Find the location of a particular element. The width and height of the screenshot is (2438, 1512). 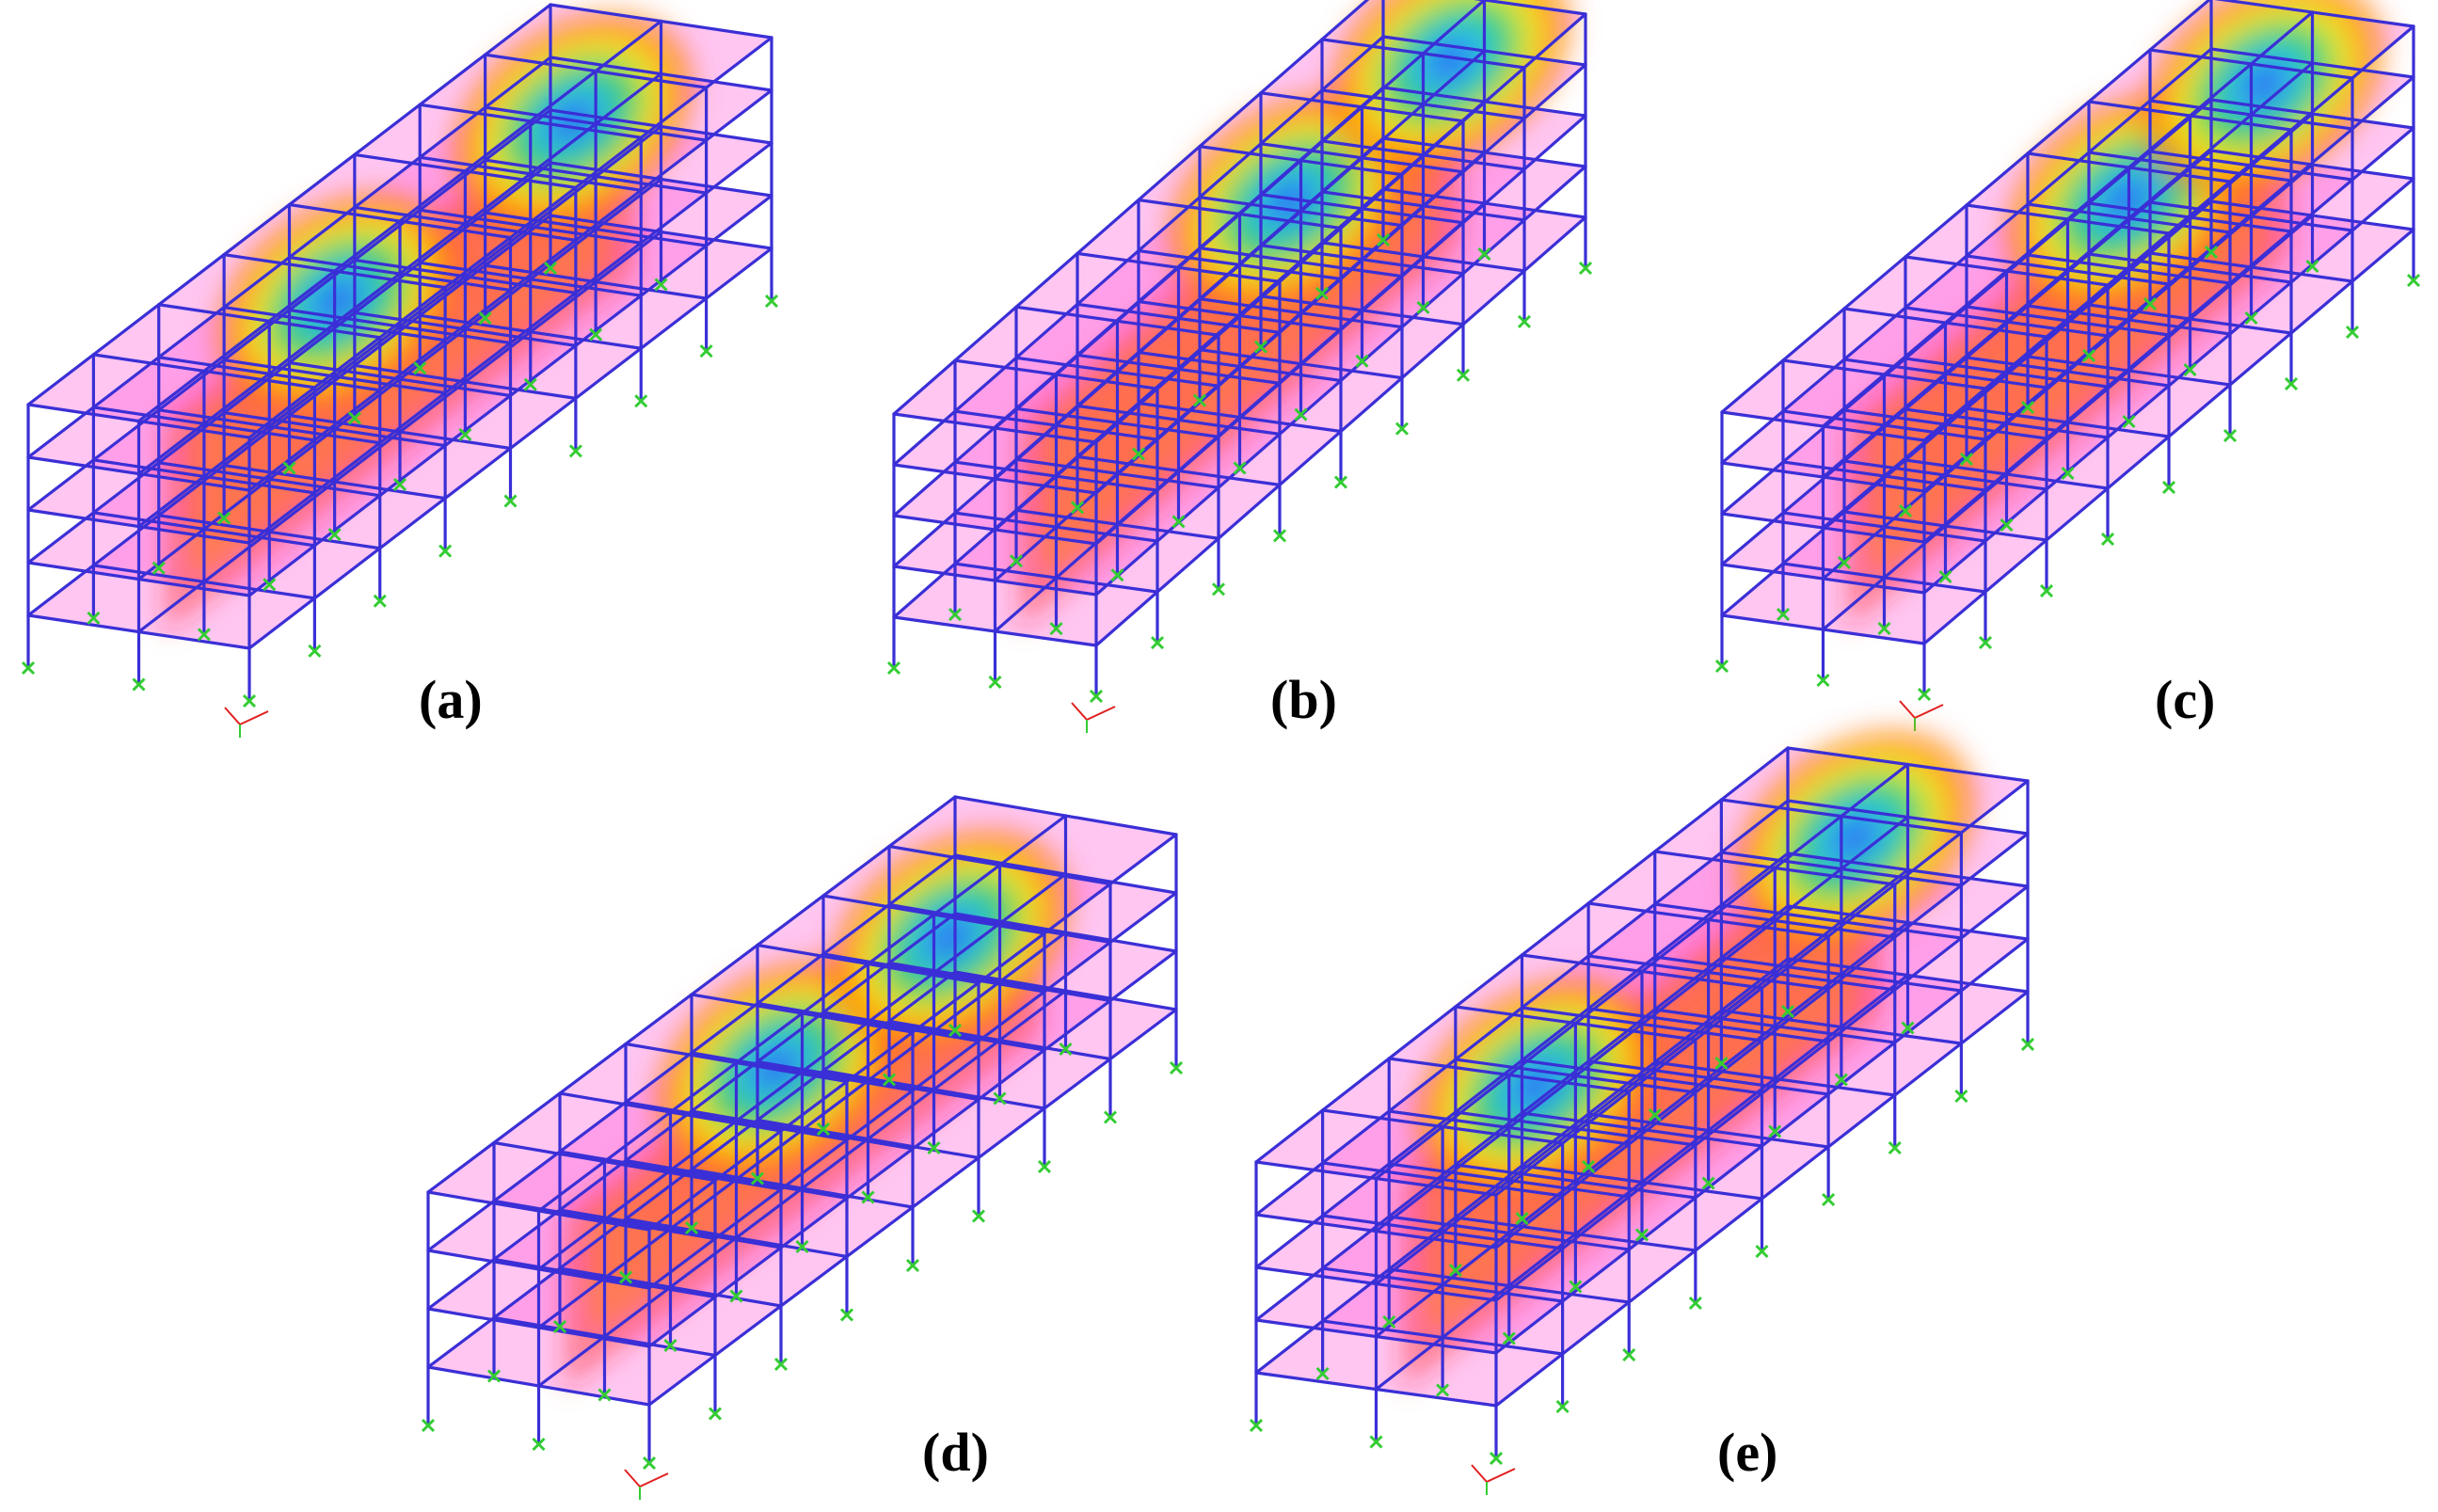

panel-label-e: (e) is located at coordinates (1747, 1452).